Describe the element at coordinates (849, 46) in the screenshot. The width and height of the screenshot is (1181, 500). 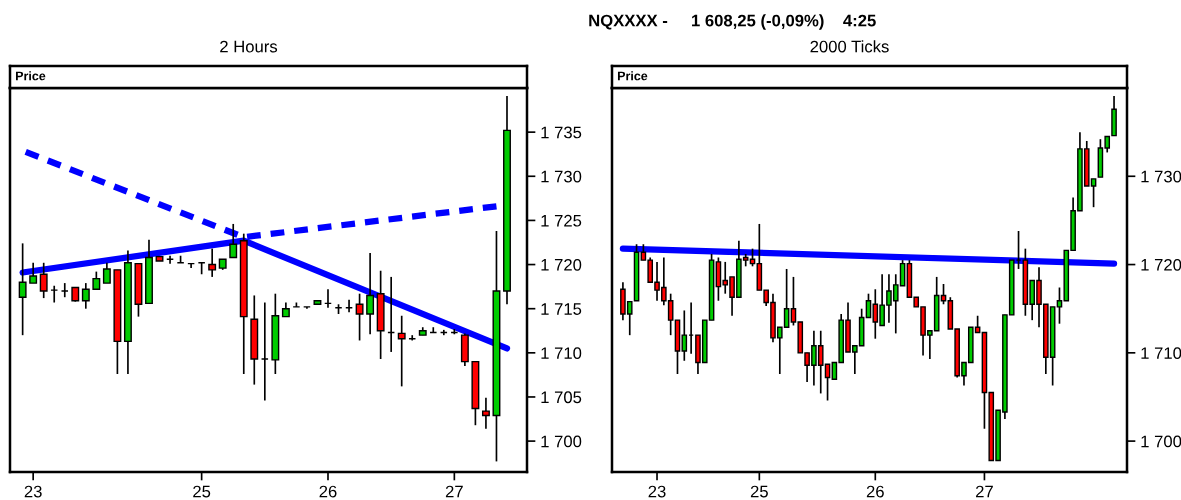
I see `chart-title: 2000 Ticks` at that location.